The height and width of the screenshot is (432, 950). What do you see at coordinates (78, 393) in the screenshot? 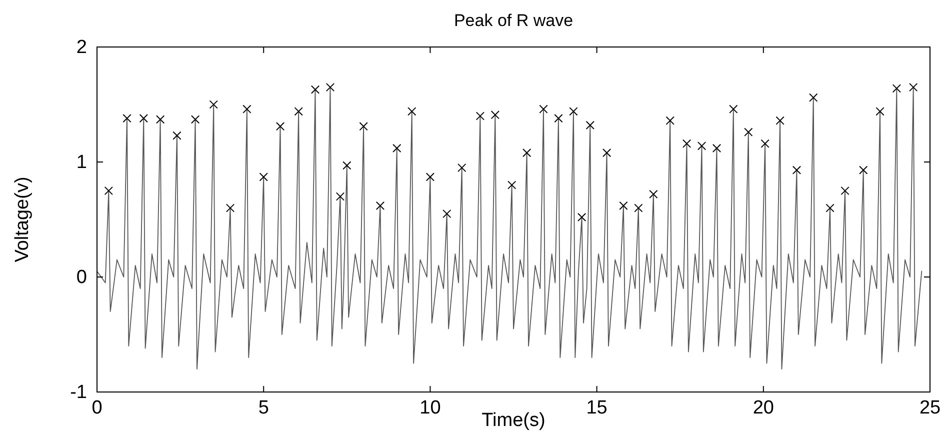
I see `y-tick-label: -1` at bounding box center [78, 393].